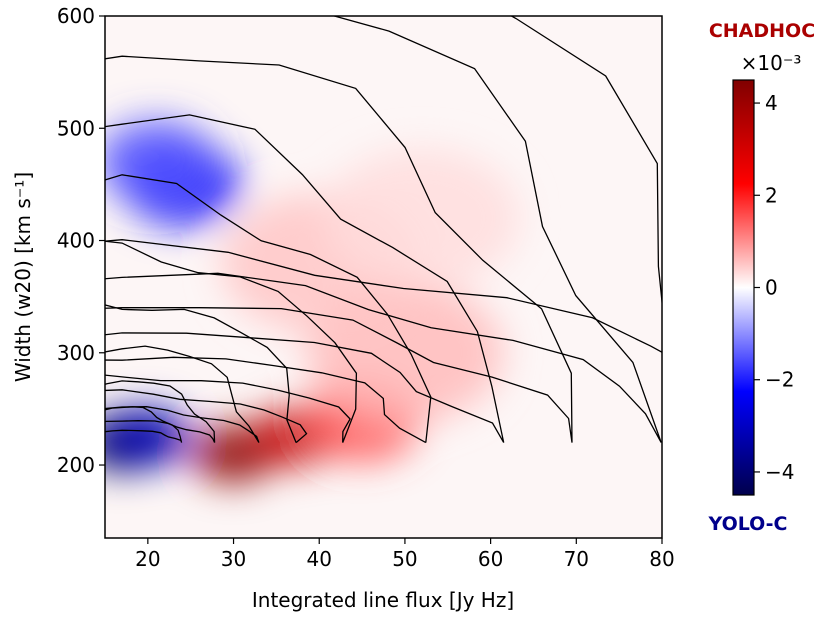 Image resolution: width=830 pixels, height=622 pixels. I want to click on x-axis: 20 30 40 50 60 70 80, so click(405, 554).